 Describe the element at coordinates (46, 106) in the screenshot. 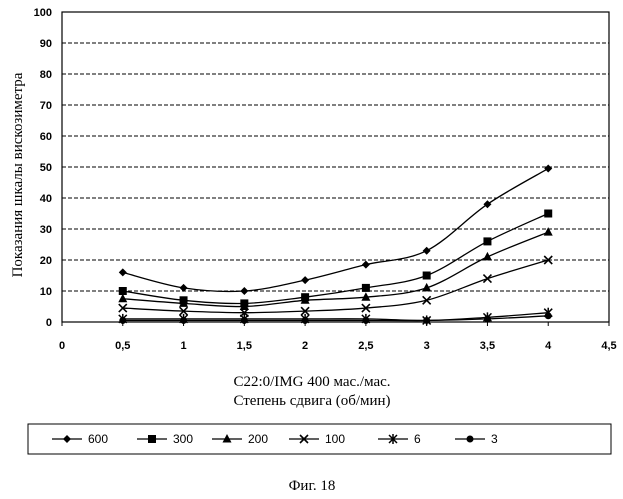

I see `y-tick-label: 70` at that location.